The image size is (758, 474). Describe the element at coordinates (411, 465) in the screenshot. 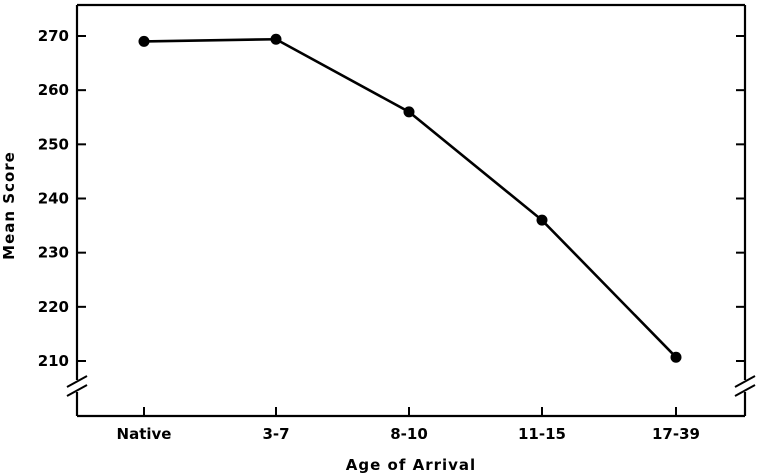

I see `x-axis-title: Age of Arrival` at that location.